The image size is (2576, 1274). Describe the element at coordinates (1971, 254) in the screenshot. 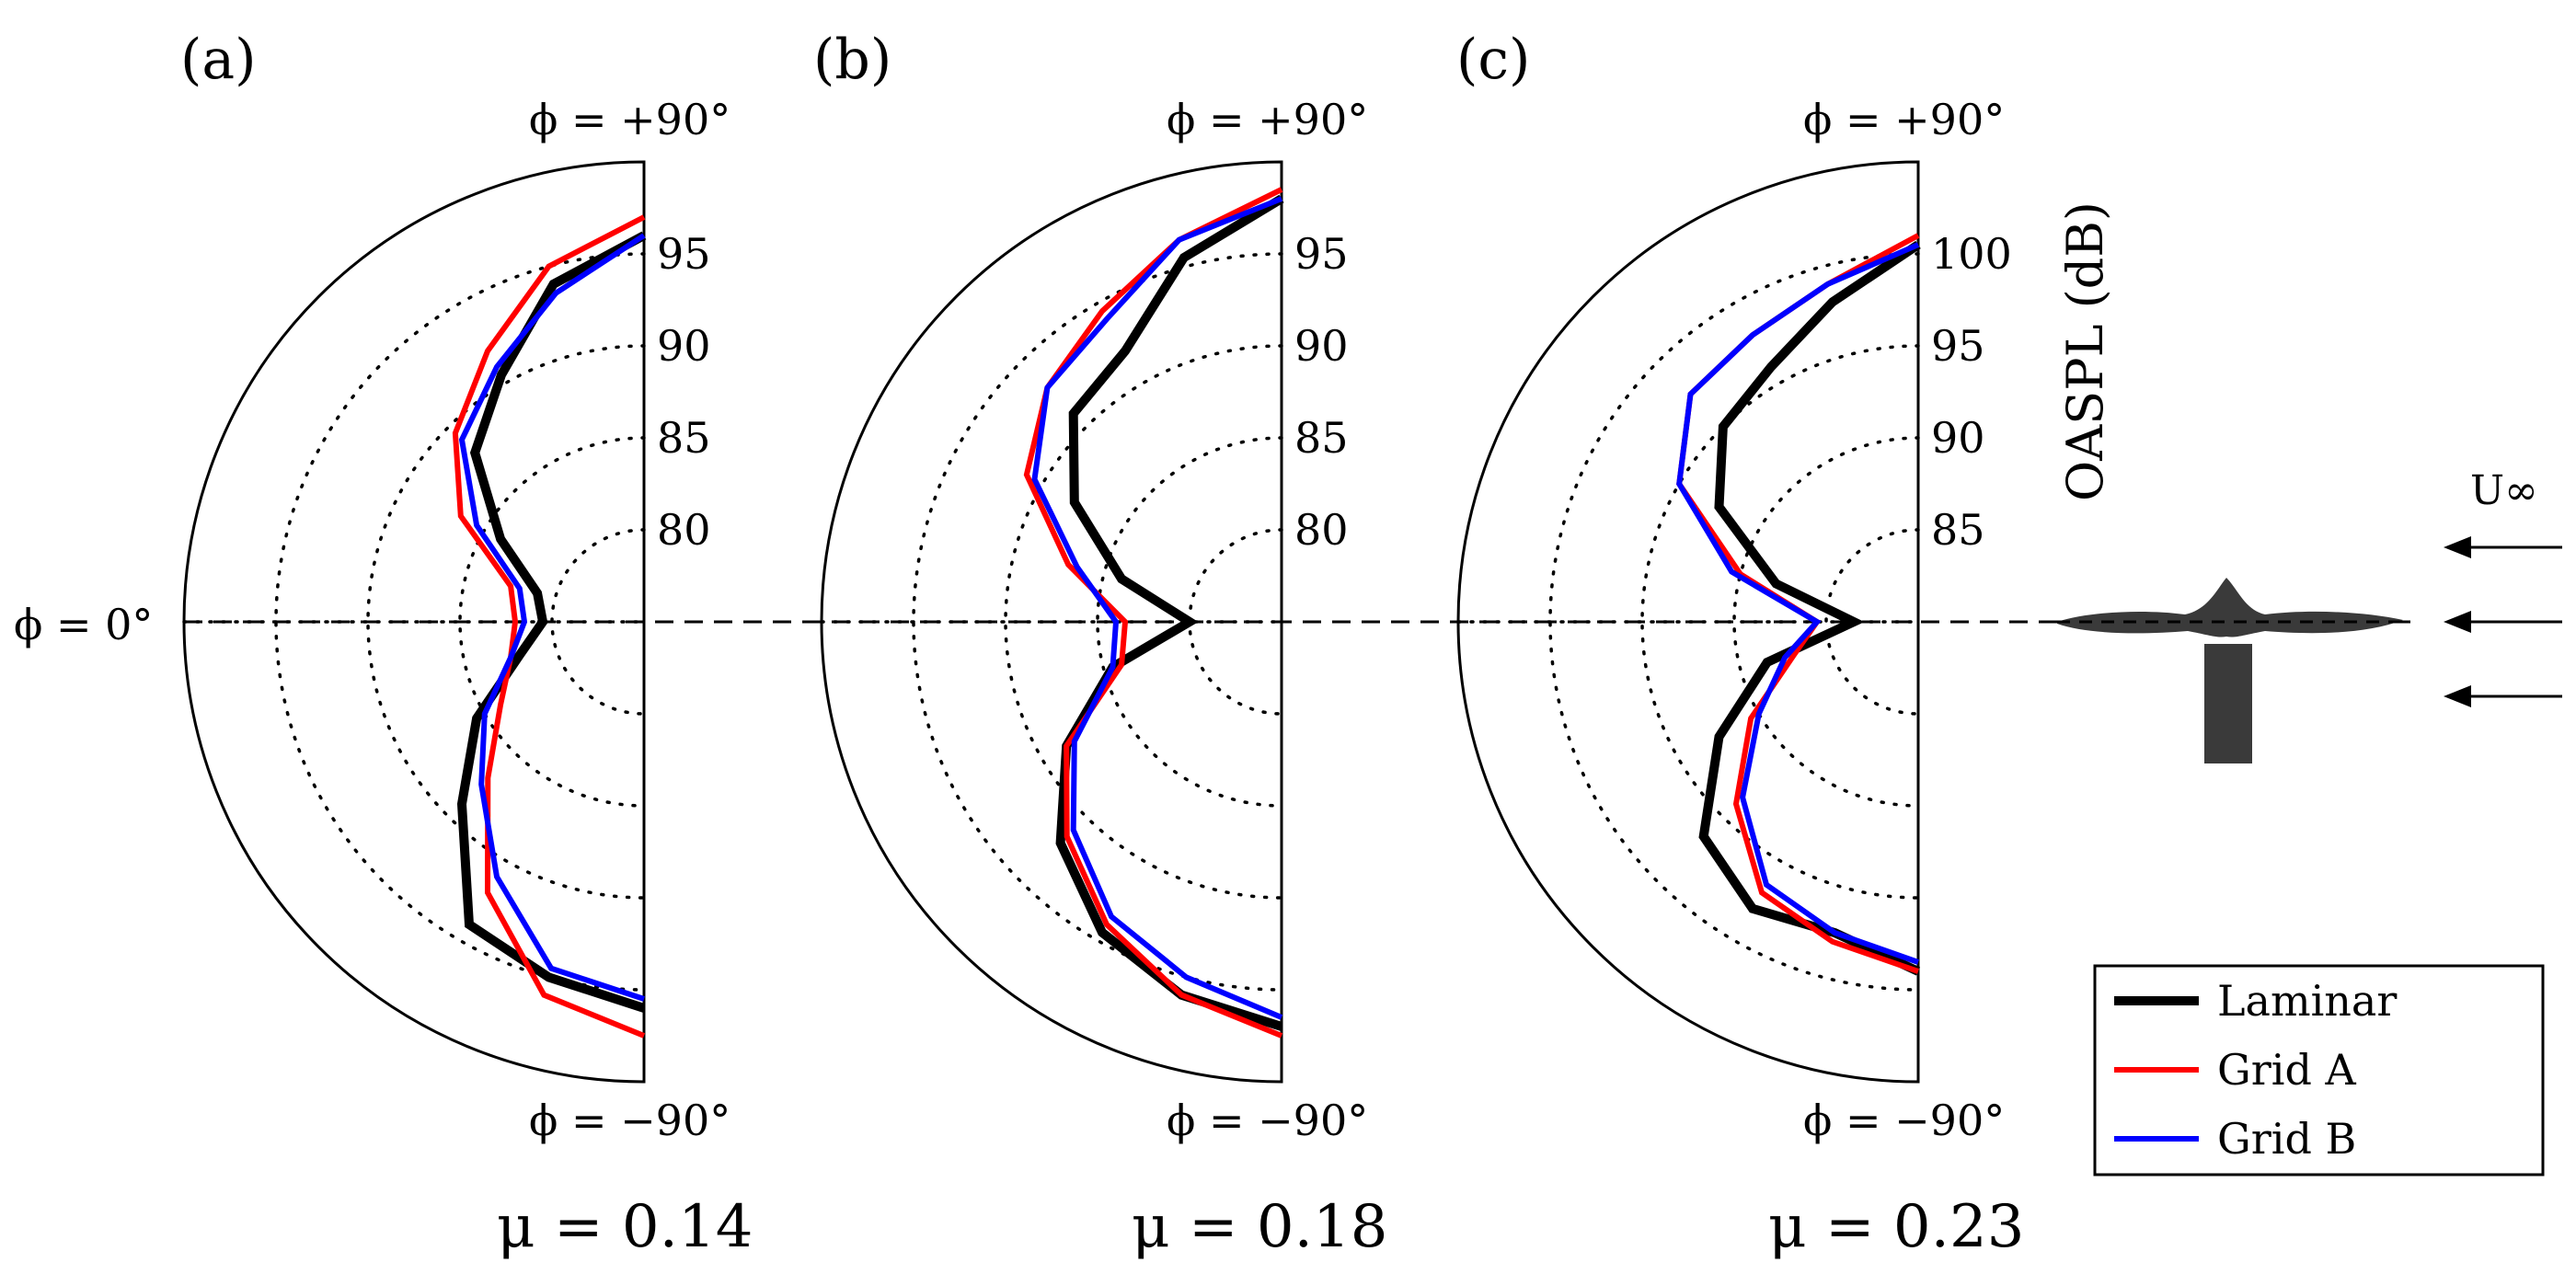

I see `r-tick-label: 100` at that location.